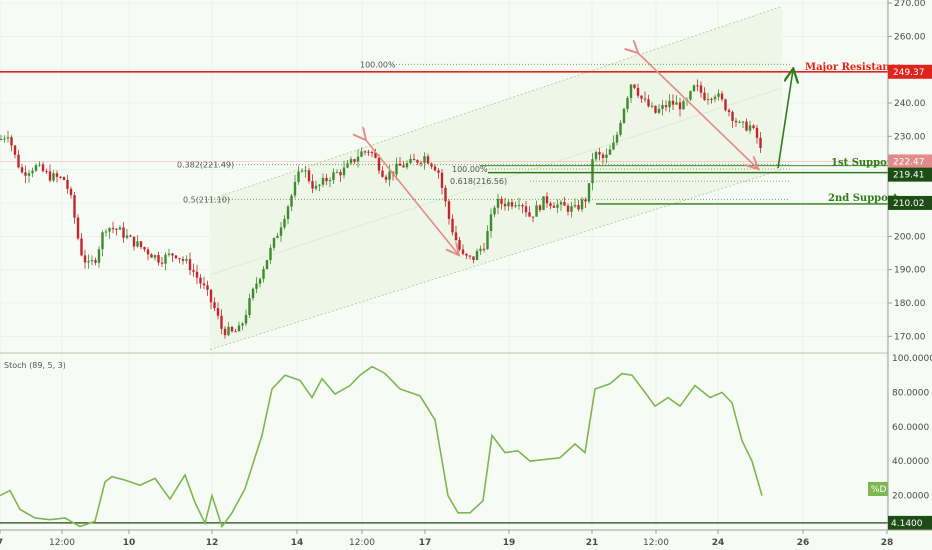 The height and width of the screenshot is (550, 932). Describe the element at coordinates (910, 337) in the screenshot. I see `price-tick-label: 170.00` at that location.